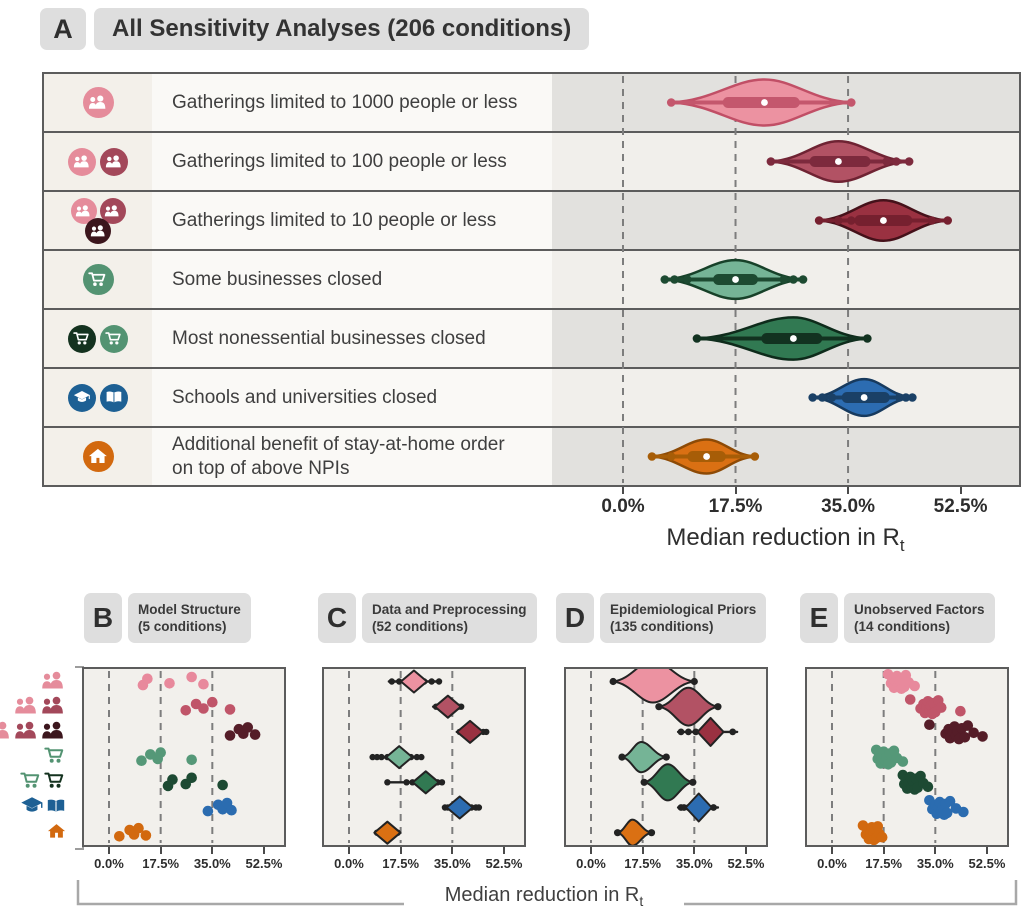  What do you see at coordinates (902, 626) in the screenshot?
I see `panel-e-title-line2: (14 conditions)` at bounding box center [902, 626].